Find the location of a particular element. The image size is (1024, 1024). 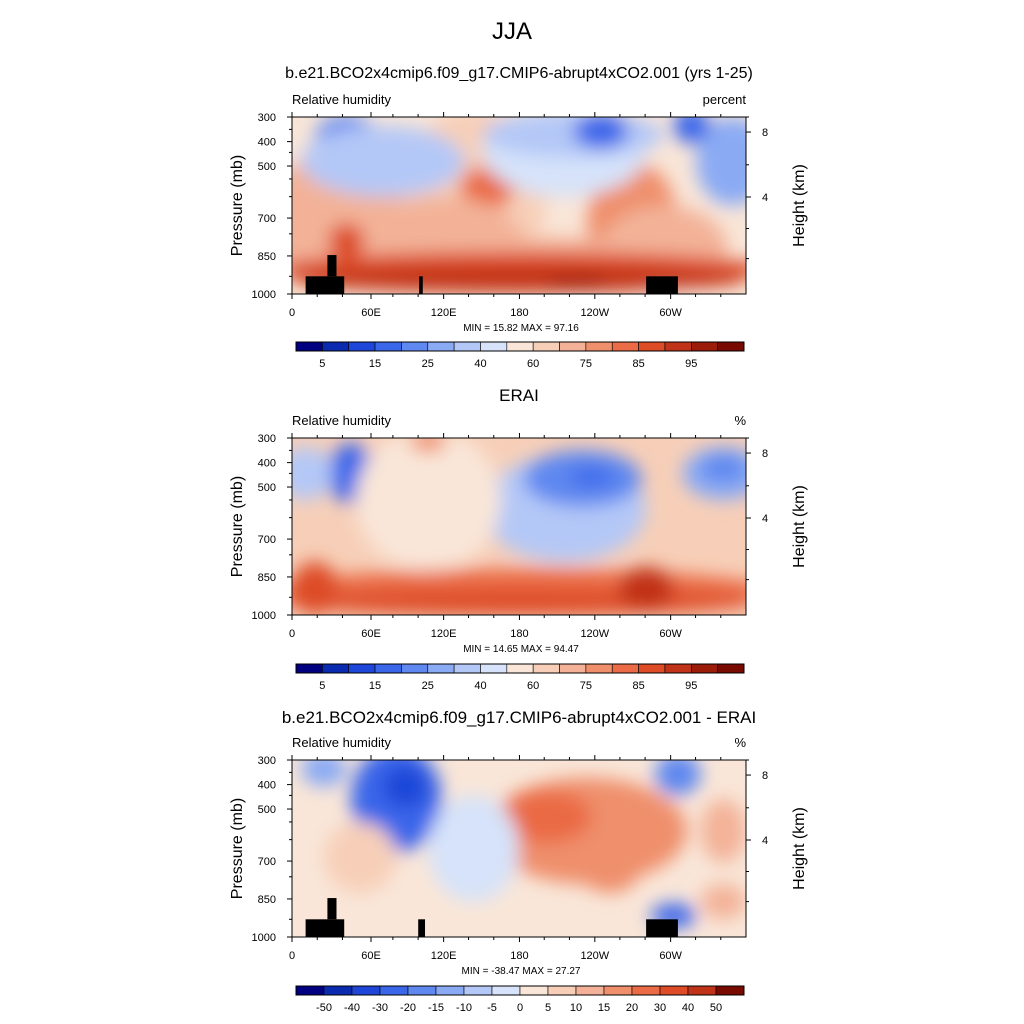

colorbar-label: 60 is located at coordinates (533, 686).